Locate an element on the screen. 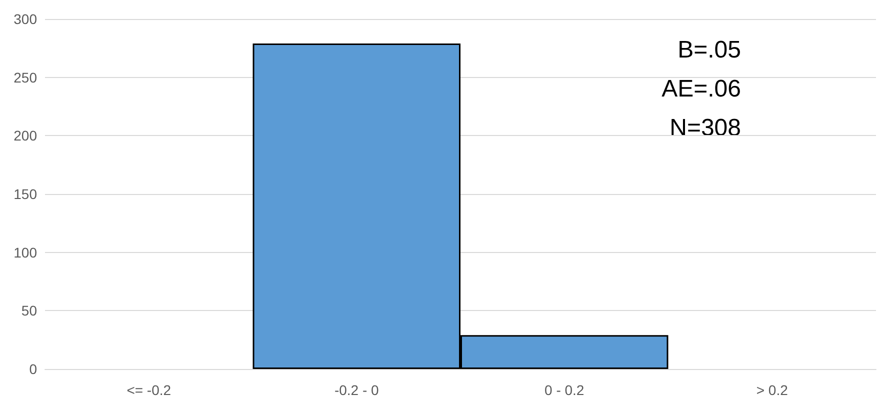 The width and height of the screenshot is (891, 414). annotation: N=308 is located at coordinates (705, 128).